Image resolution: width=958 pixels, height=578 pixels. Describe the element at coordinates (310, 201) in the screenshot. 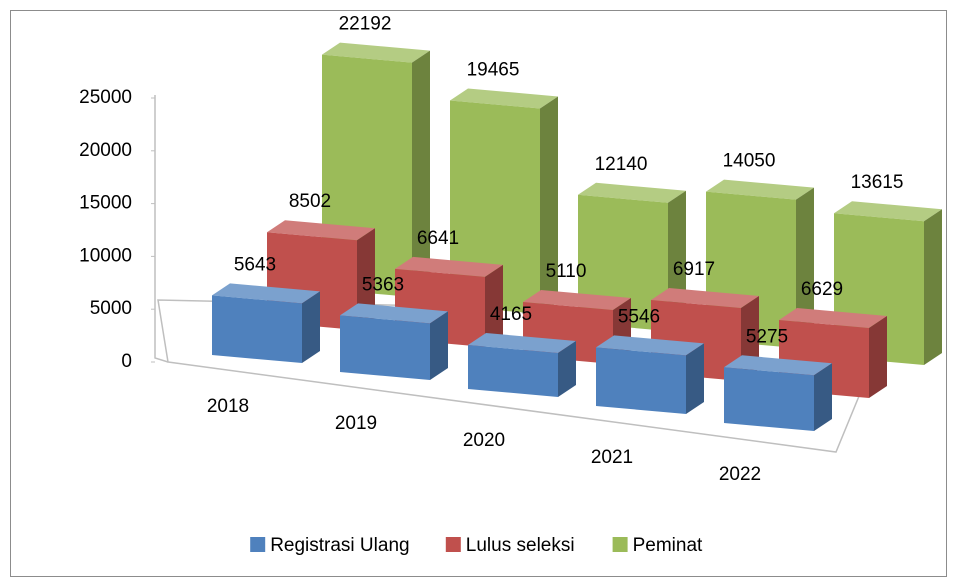

I see `value-label: 8502` at that location.